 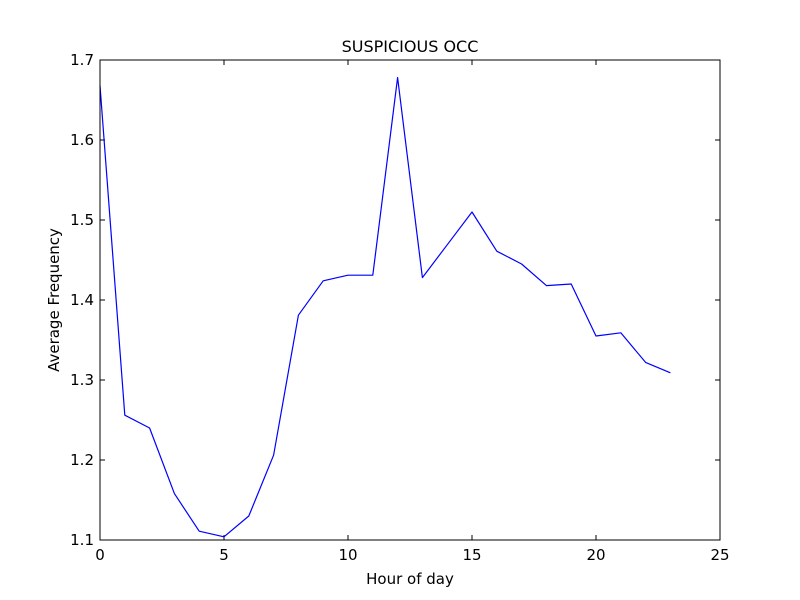 What do you see at coordinates (410, 579) in the screenshot?
I see `x-axis-label: Hour of day` at bounding box center [410, 579].